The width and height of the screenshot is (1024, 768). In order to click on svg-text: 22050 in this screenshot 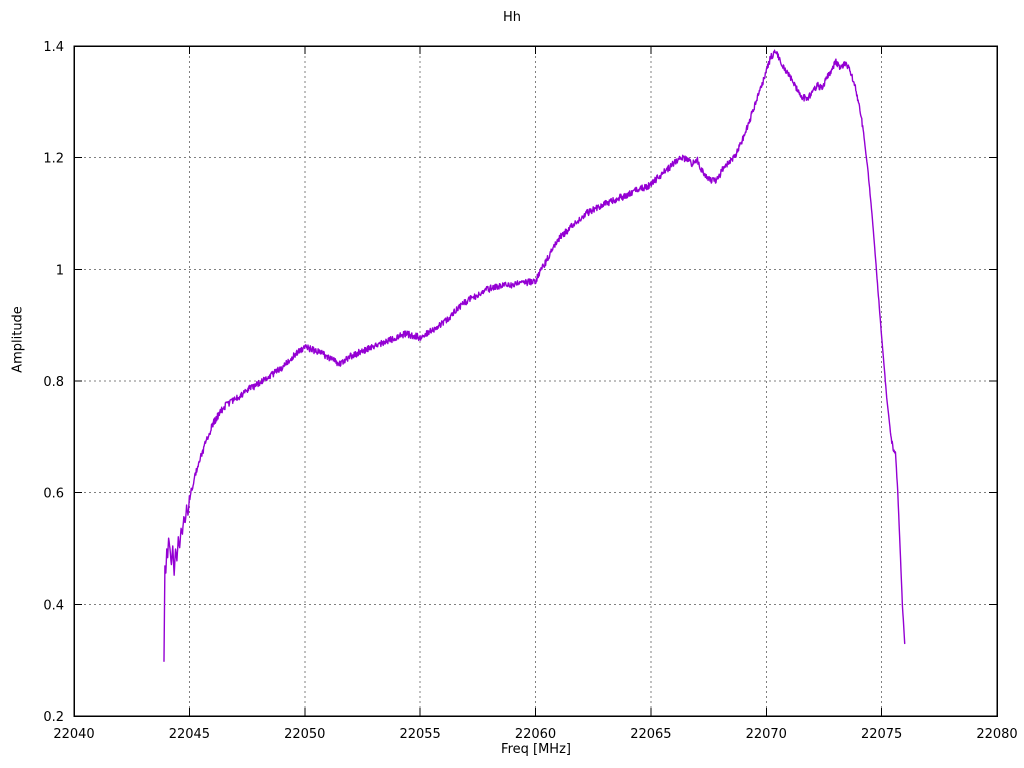, I will do `click(304, 734)`.